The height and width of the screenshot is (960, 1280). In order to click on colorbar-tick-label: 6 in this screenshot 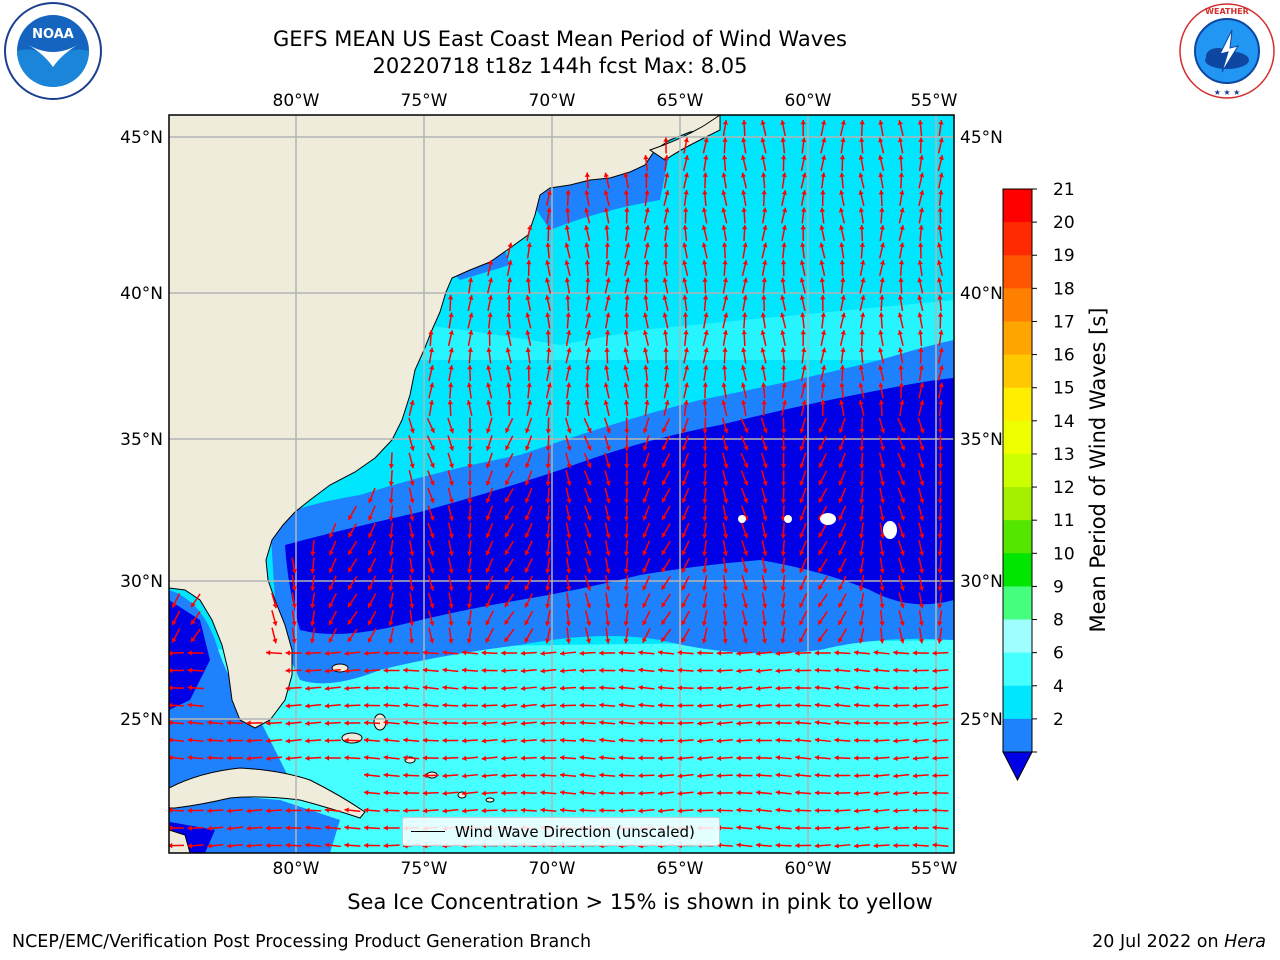, I will do `click(1058, 654)`.